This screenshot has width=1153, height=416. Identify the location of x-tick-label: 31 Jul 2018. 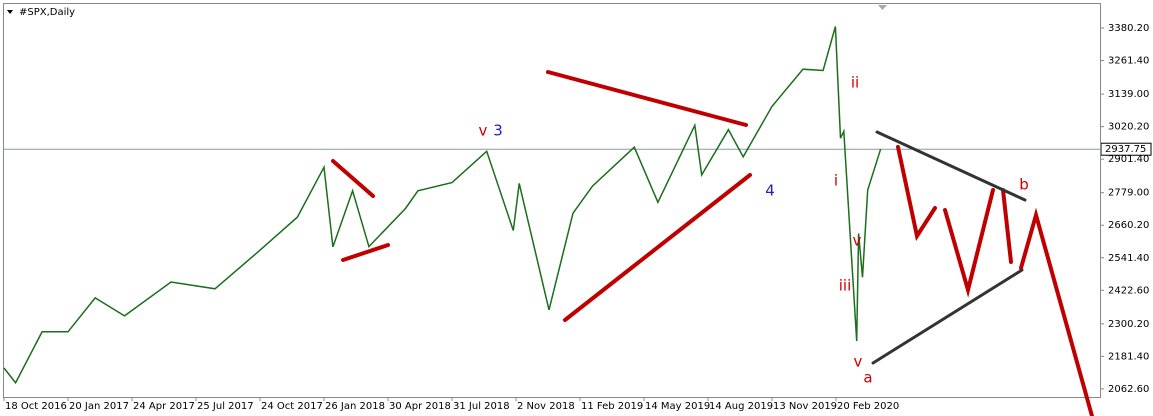
(481, 406).